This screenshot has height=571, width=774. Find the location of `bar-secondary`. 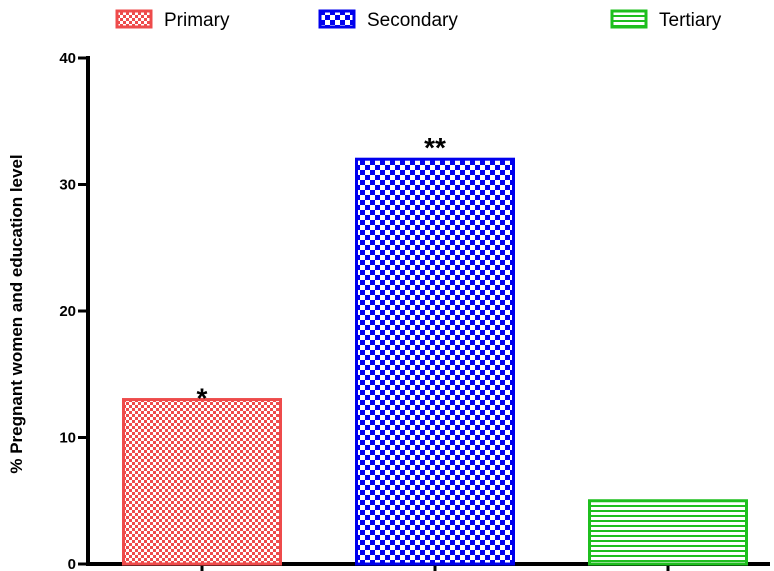

bar-secondary is located at coordinates (435, 361).